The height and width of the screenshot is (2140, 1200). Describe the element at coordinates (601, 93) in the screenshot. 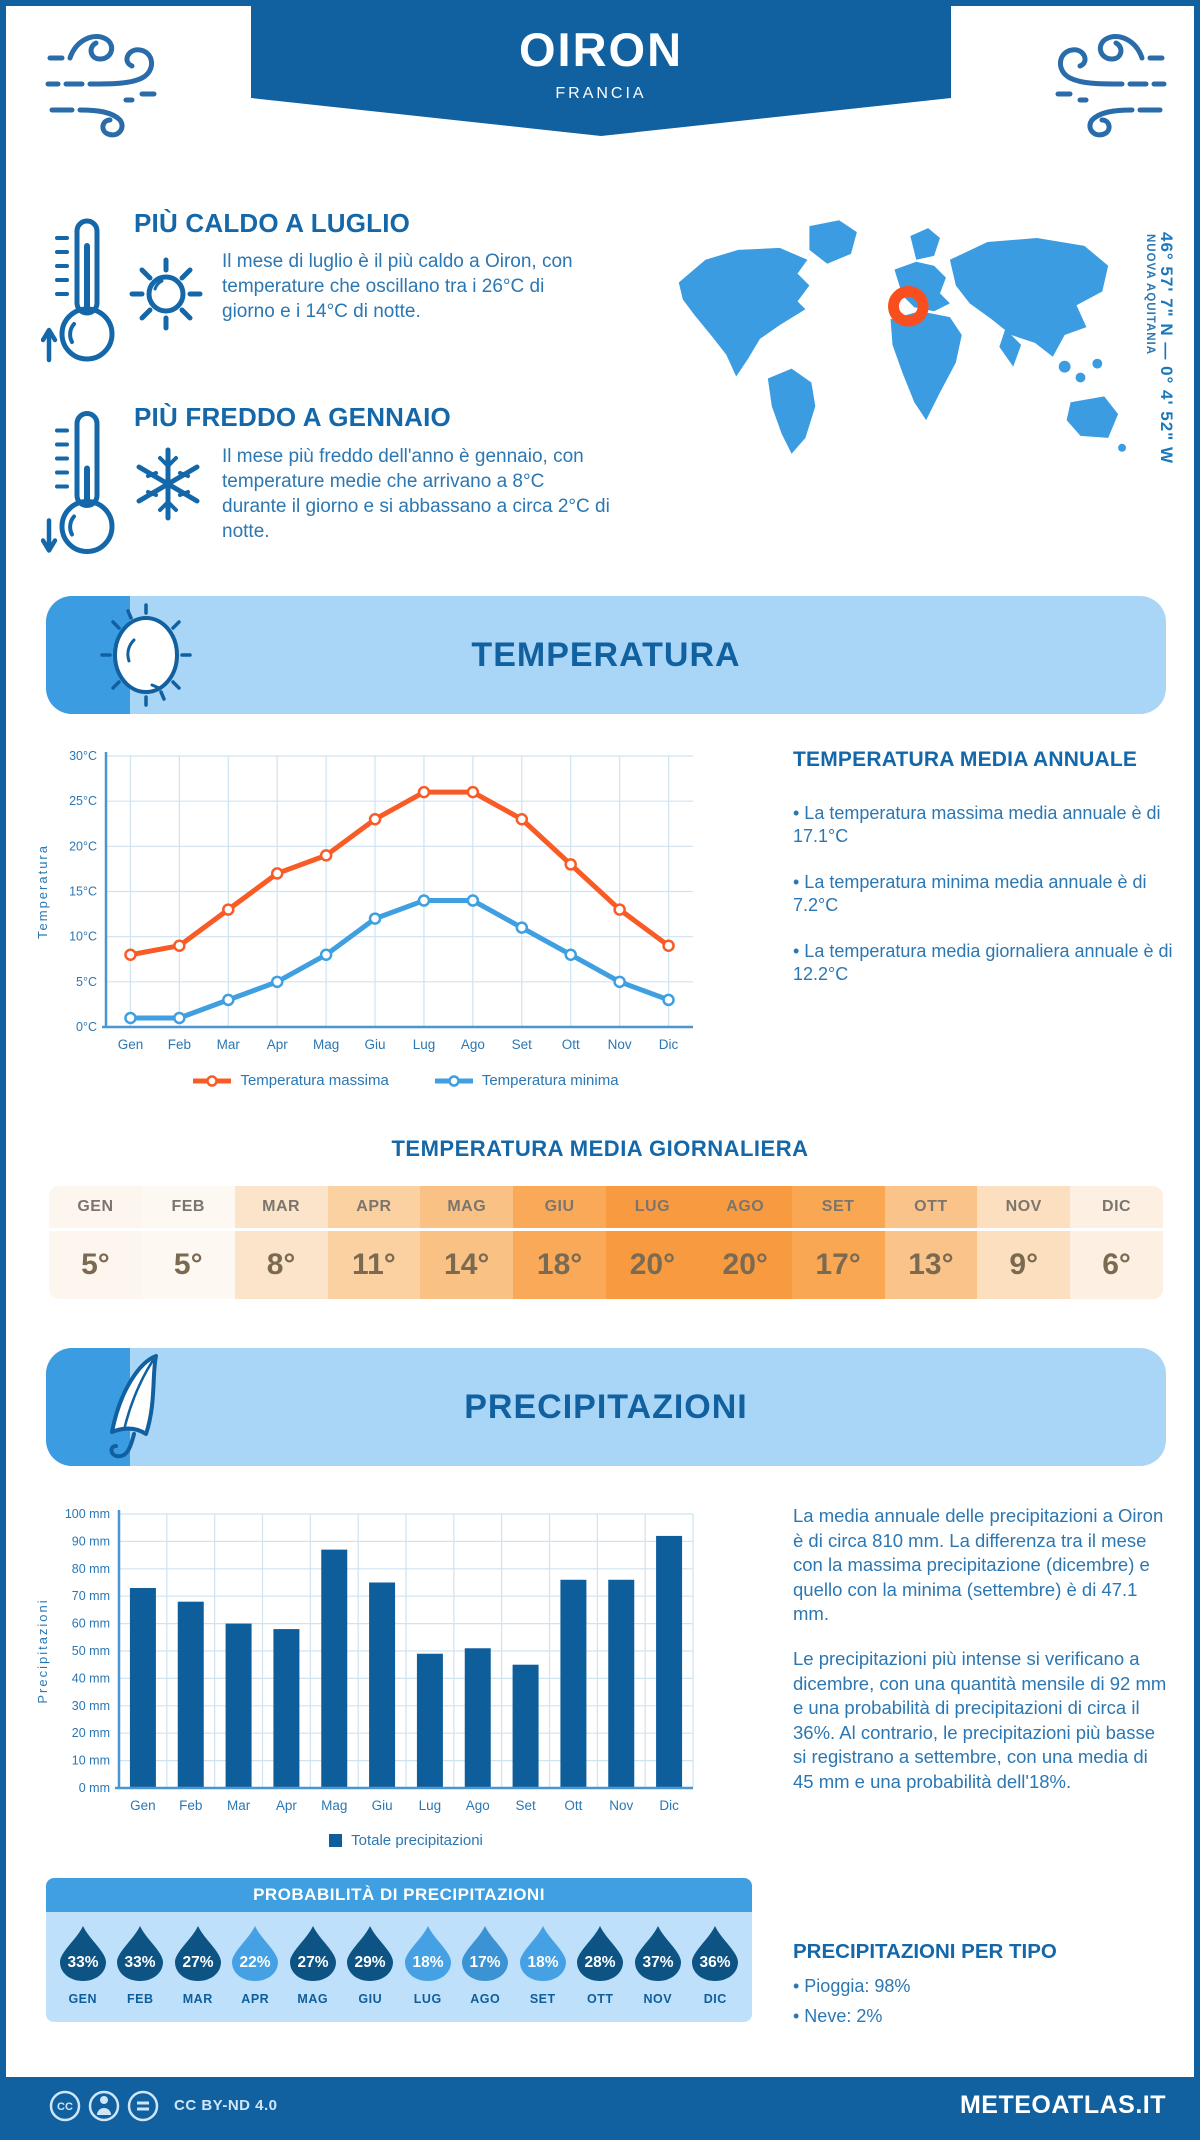

I see `country-subtitle: FRANCIA` at that location.